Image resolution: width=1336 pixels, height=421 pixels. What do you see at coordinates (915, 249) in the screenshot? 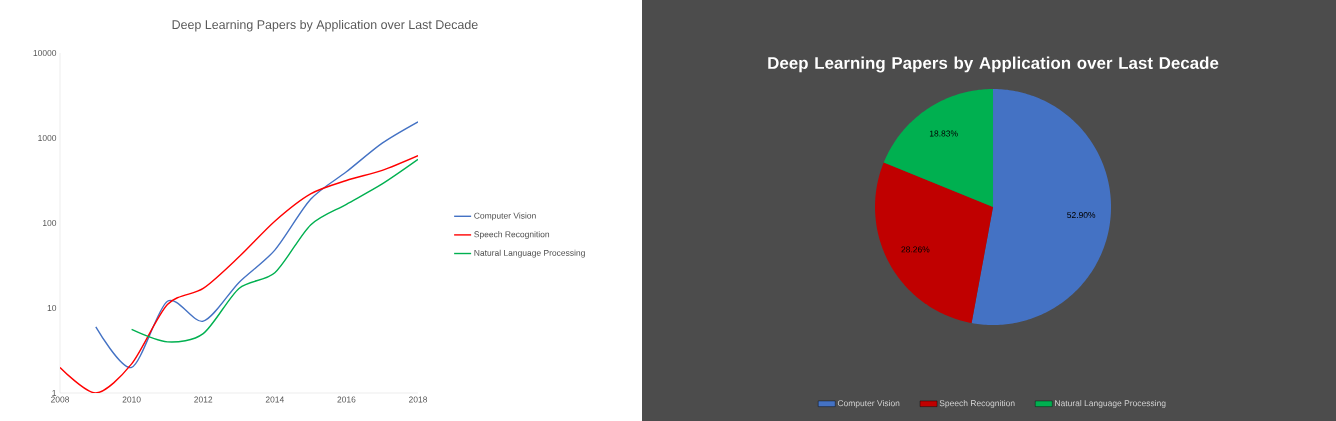
I see `data-label: 28.26%` at bounding box center [915, 249].